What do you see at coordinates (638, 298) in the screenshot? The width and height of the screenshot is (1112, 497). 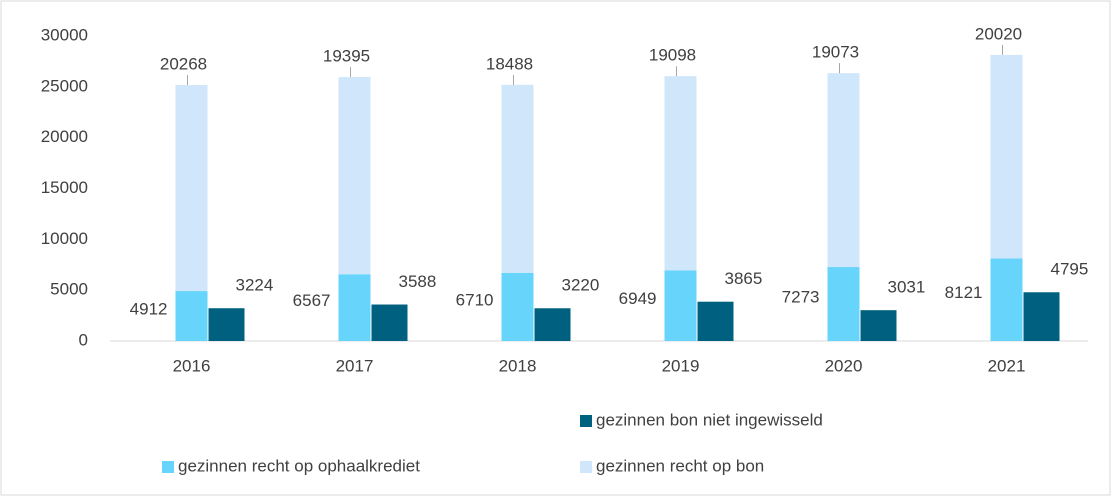 I see `data-label: 6949` at bounding box center [638, 298].